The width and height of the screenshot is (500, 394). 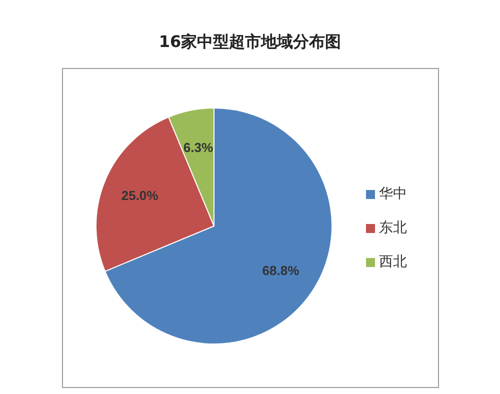 What do you see at coordinates (393, 228) in the screenshot?
I see `legend-label: 东北` at bounding box center [393, 228].